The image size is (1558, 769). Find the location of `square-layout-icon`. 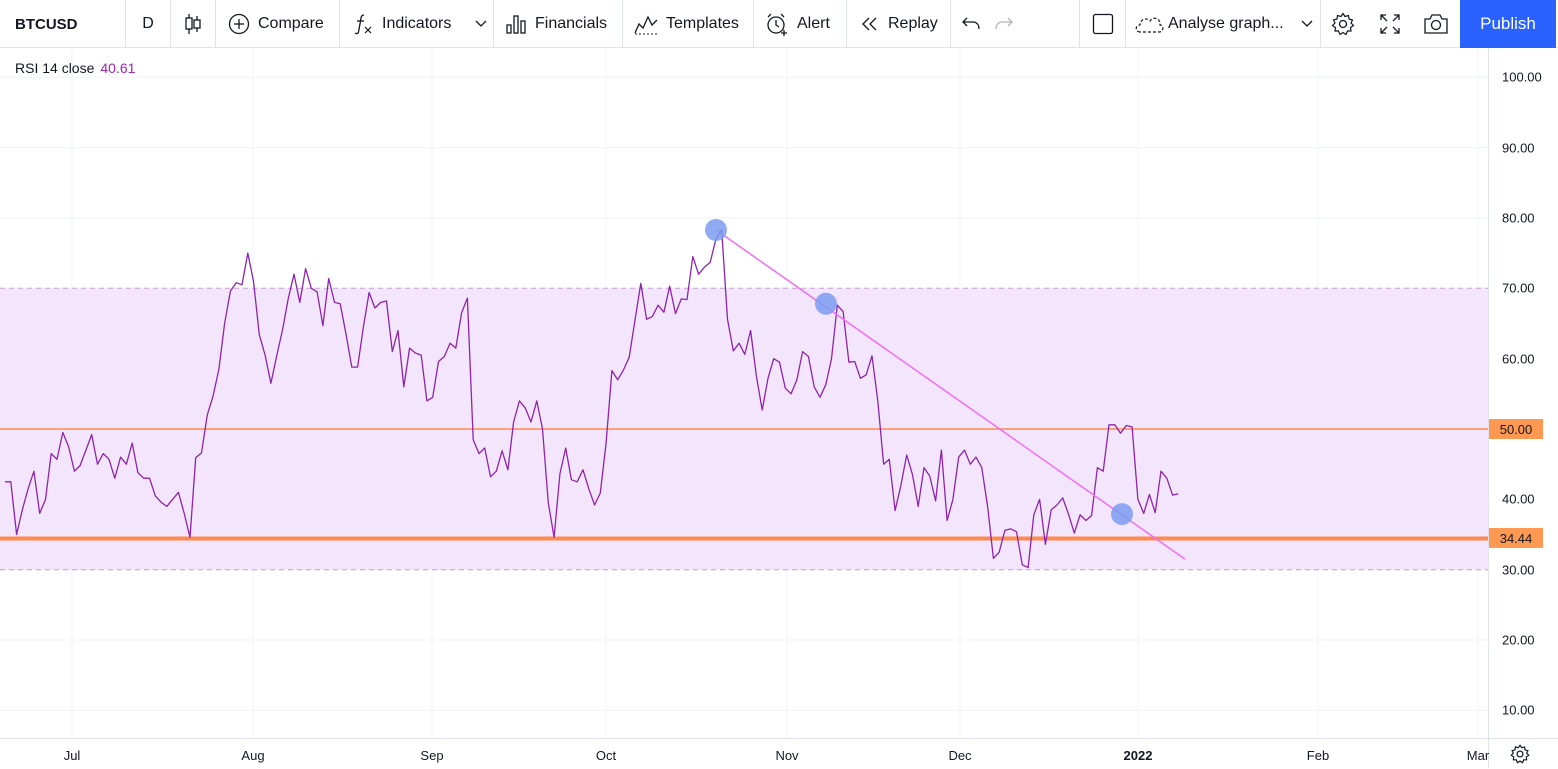

square-layout-icon is located at coordinates (1103, 24).